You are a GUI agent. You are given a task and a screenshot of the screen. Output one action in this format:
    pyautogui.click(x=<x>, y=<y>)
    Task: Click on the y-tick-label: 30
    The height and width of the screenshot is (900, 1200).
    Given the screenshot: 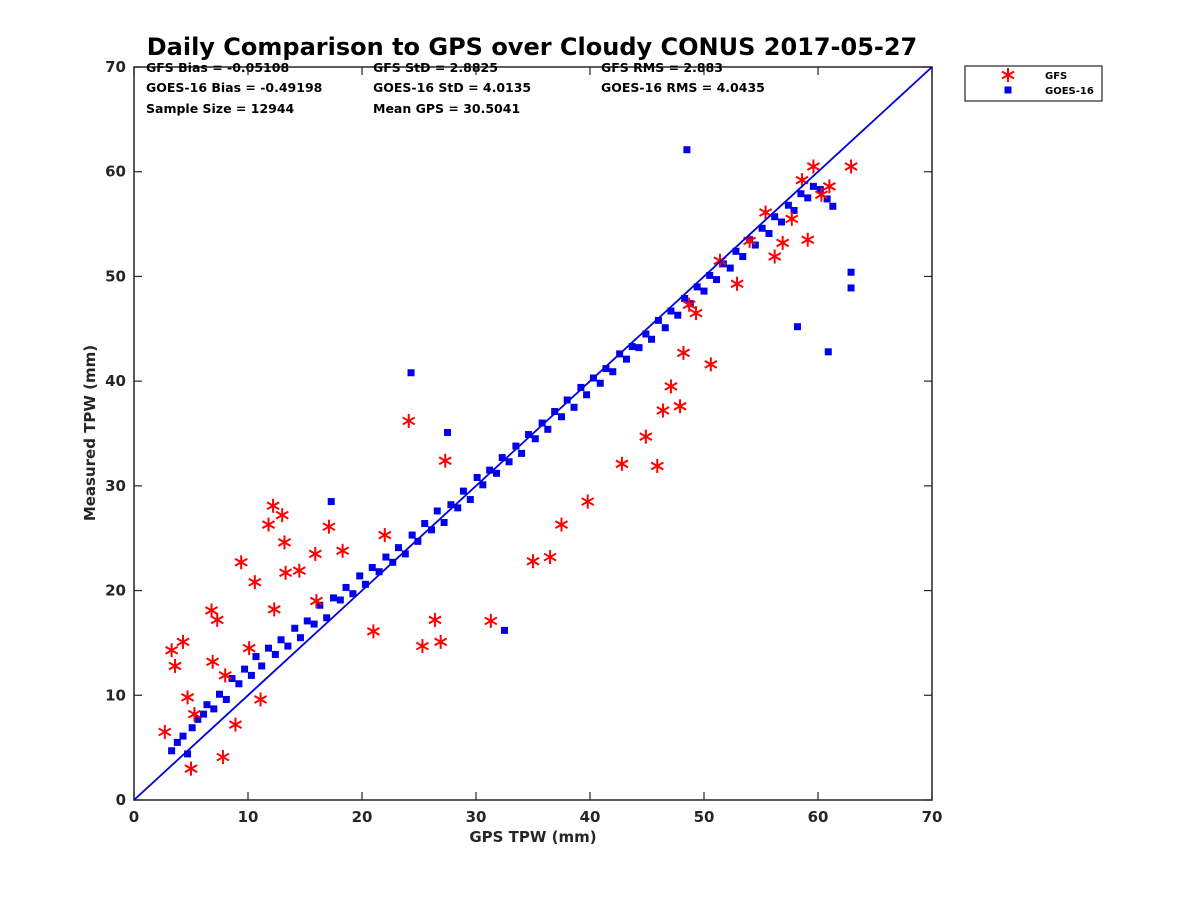 What is the action you would take?
    pyautogui.click(x=115, y=486)
    